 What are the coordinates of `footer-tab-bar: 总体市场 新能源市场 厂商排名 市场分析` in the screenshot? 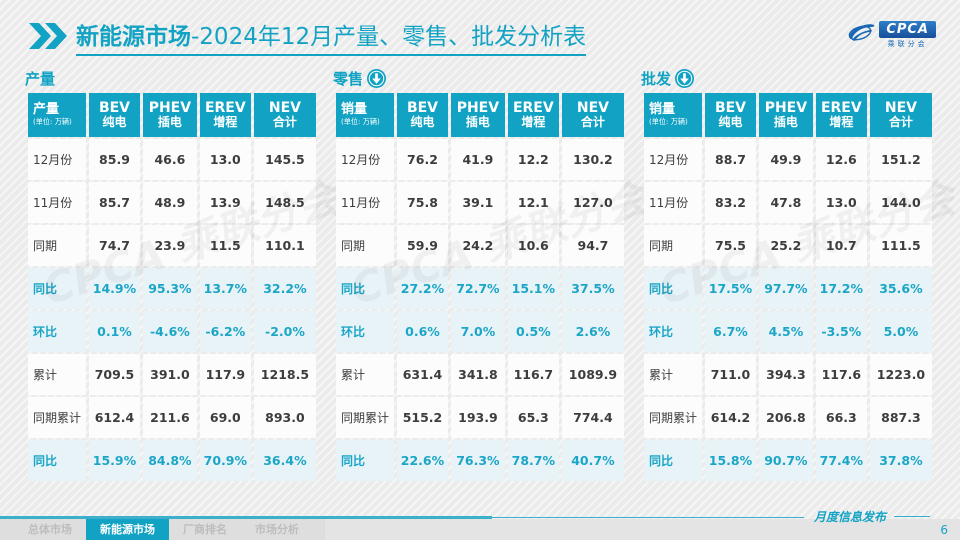 It's located at (162, 529).